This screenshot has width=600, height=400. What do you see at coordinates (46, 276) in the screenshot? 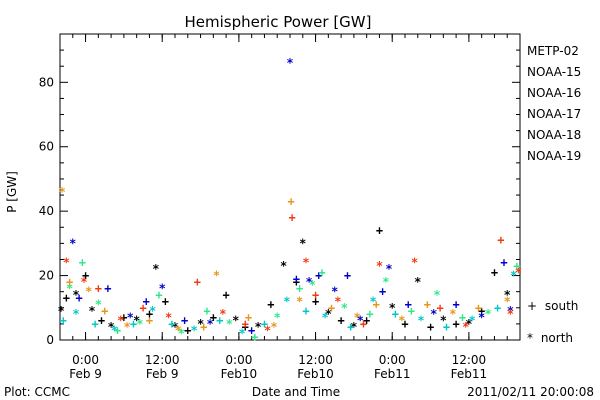
I see `y-tick-label: 20` at bounding box center [46, 276].